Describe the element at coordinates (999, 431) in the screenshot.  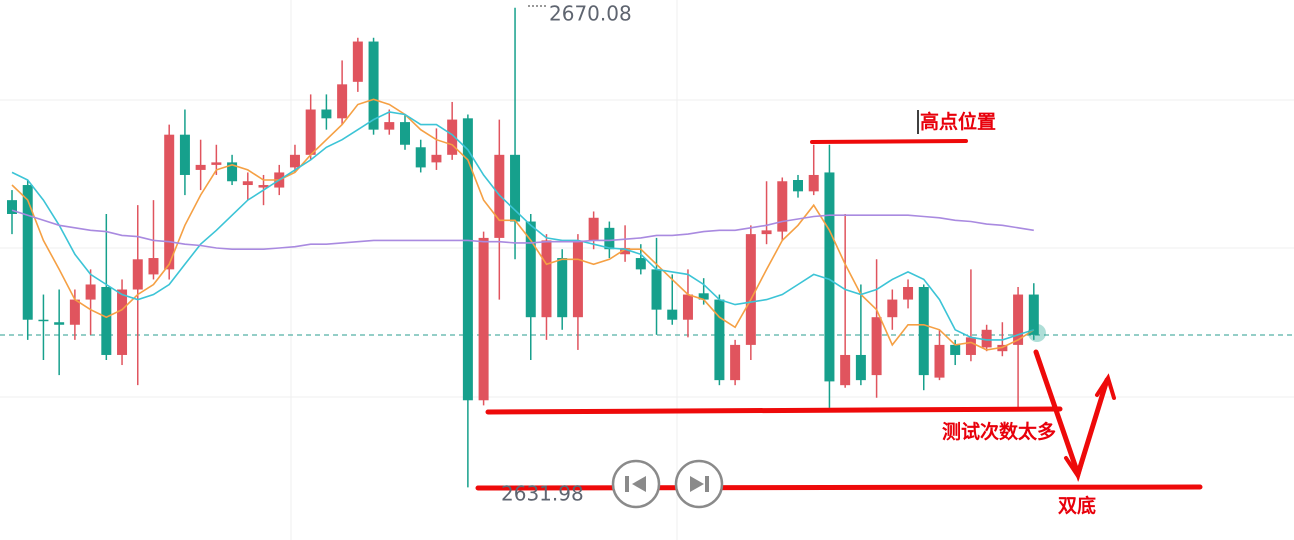
I see `annotation: 测试次数太多` at that location.